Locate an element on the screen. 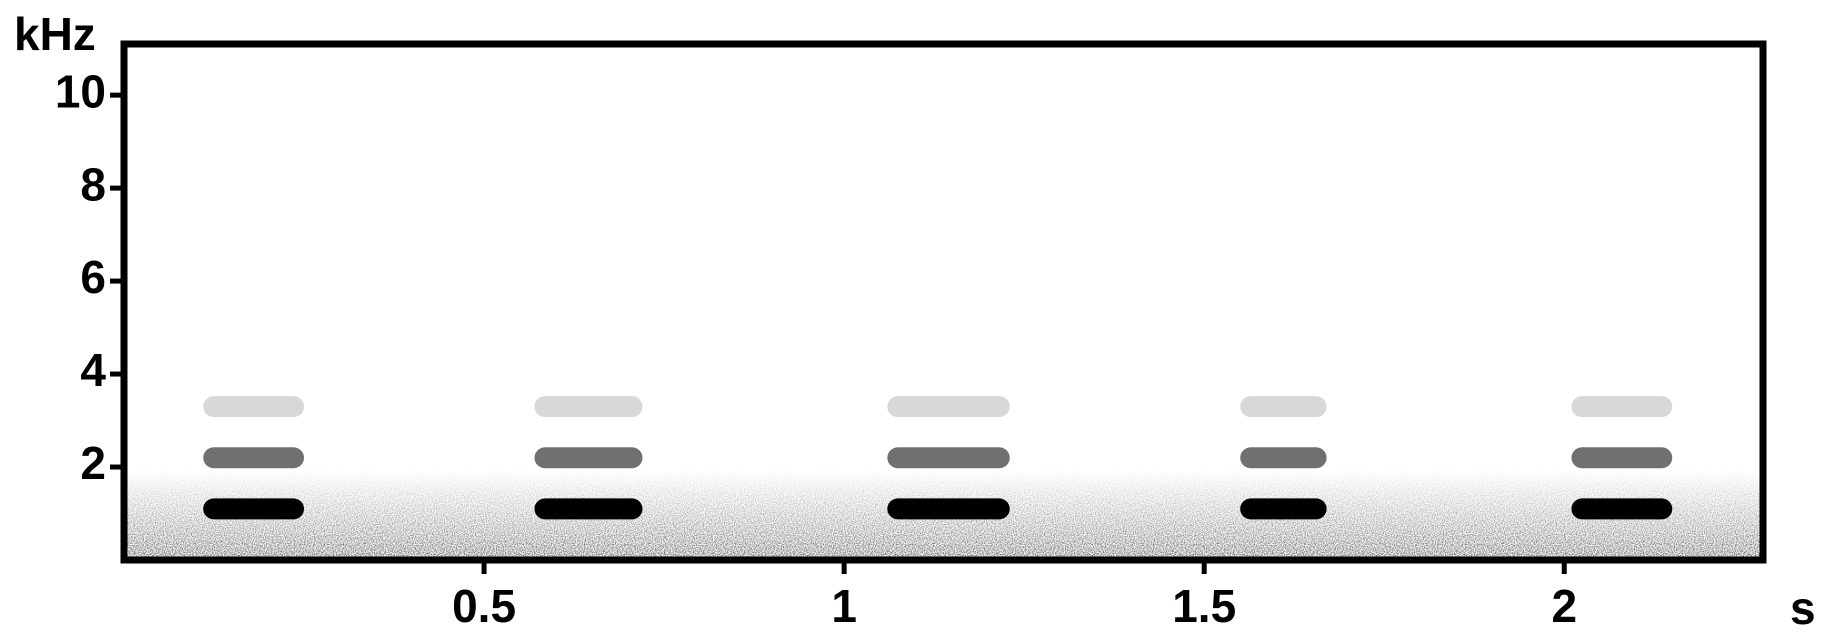 Image resolution: width=1821 pixels, height=631 pixels. y-tick-label: 6 is located at coordinates (93, 277).